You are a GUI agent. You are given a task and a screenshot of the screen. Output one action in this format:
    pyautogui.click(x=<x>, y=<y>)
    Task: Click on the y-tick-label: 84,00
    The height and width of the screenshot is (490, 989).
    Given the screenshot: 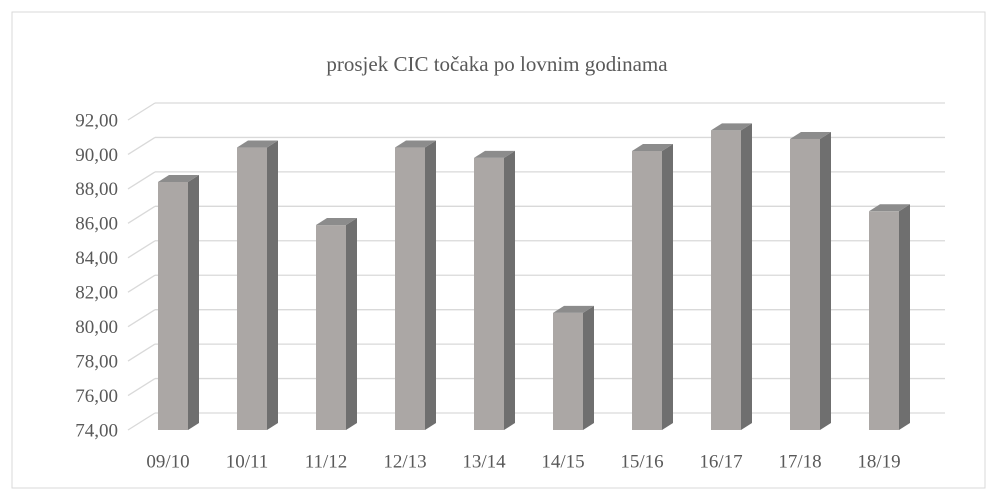 What is the action you would take?
    pyautogui.click(x=96, y=258)
    